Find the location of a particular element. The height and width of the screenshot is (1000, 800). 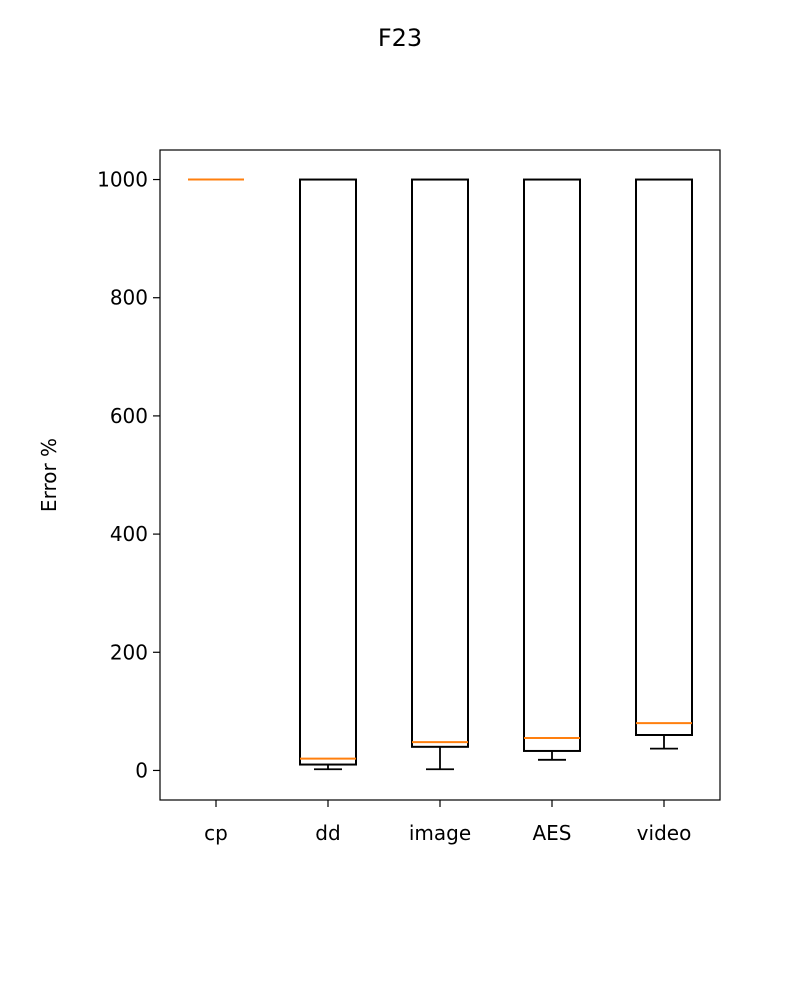

y-tick-label: 1000 is located at coordinates (122, 180).